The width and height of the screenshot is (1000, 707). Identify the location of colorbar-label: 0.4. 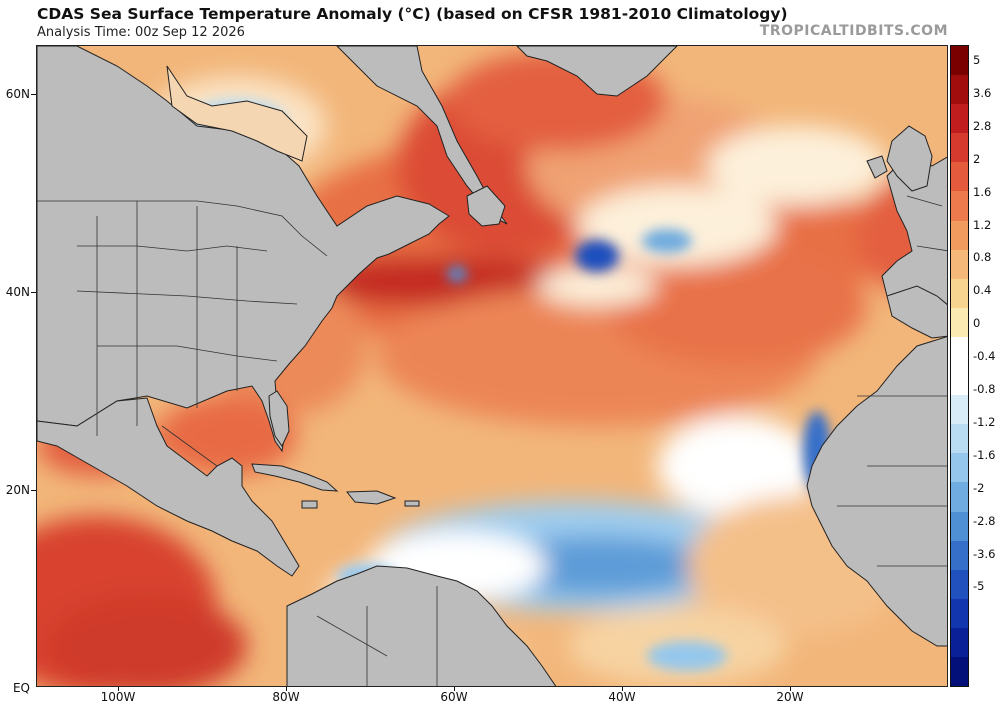
(982, 290).